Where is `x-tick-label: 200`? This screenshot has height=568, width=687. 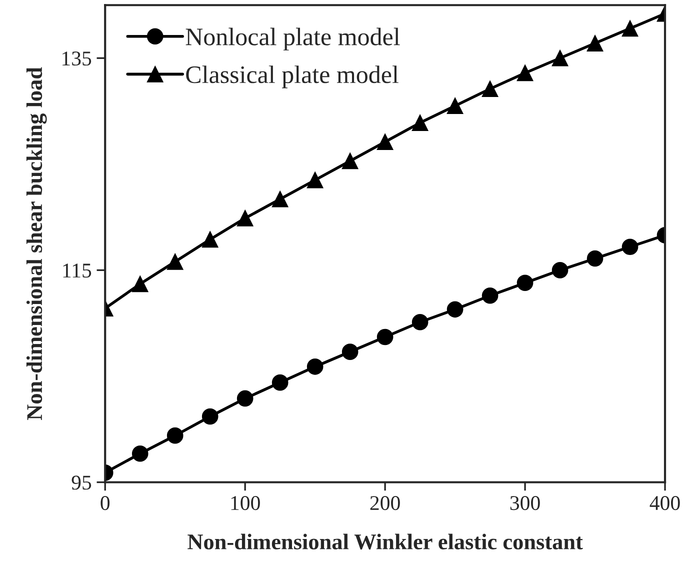 x-tick-label: 200 is located at coordinates (385, 503).